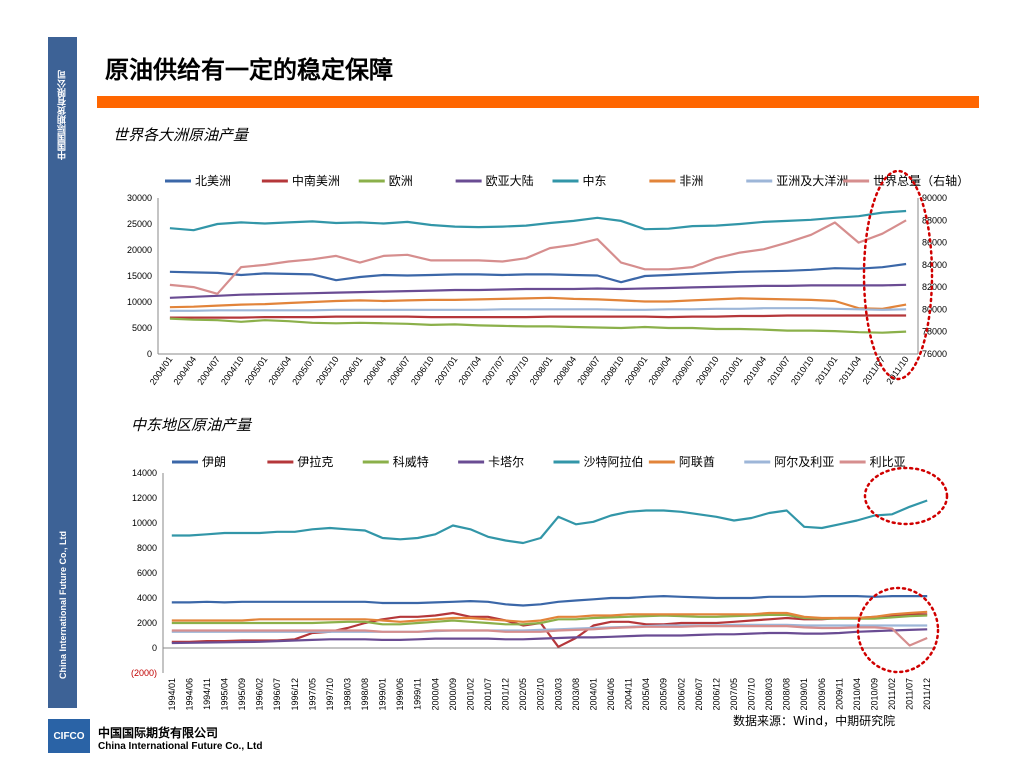  What do you see at coordinates (934, 309) in the screenshot?
I see `y2-tick-label: 80000` at bounding box center [934, 309].